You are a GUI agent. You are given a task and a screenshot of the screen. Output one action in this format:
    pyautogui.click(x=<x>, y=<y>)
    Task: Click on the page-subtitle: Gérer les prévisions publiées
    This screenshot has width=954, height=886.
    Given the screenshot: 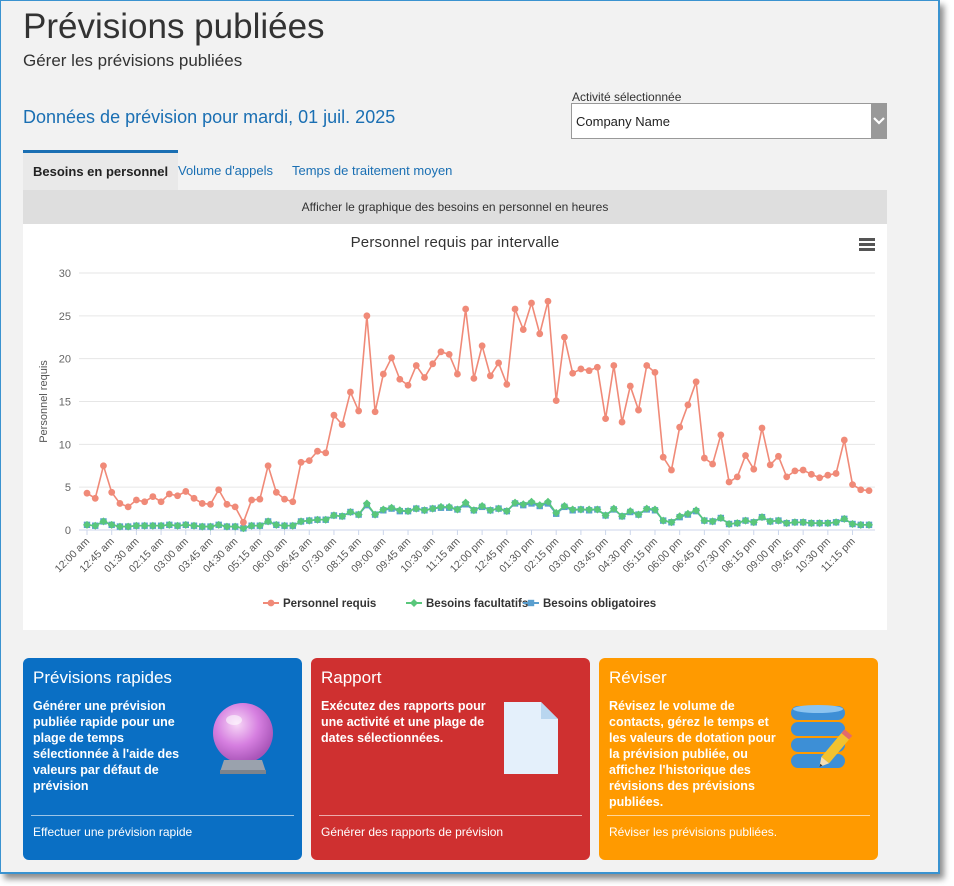 What is the action you would take?
    pyautogui.click(x=133, y=60)
    